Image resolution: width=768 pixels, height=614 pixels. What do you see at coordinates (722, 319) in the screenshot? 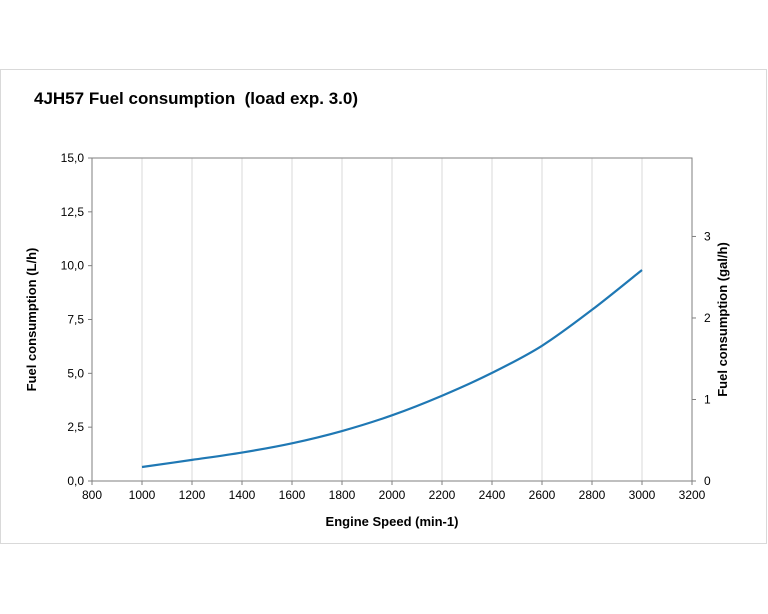
I see `y2-axis-label: Fuel consumption (gal/h)` at bounding box center [722, 319].